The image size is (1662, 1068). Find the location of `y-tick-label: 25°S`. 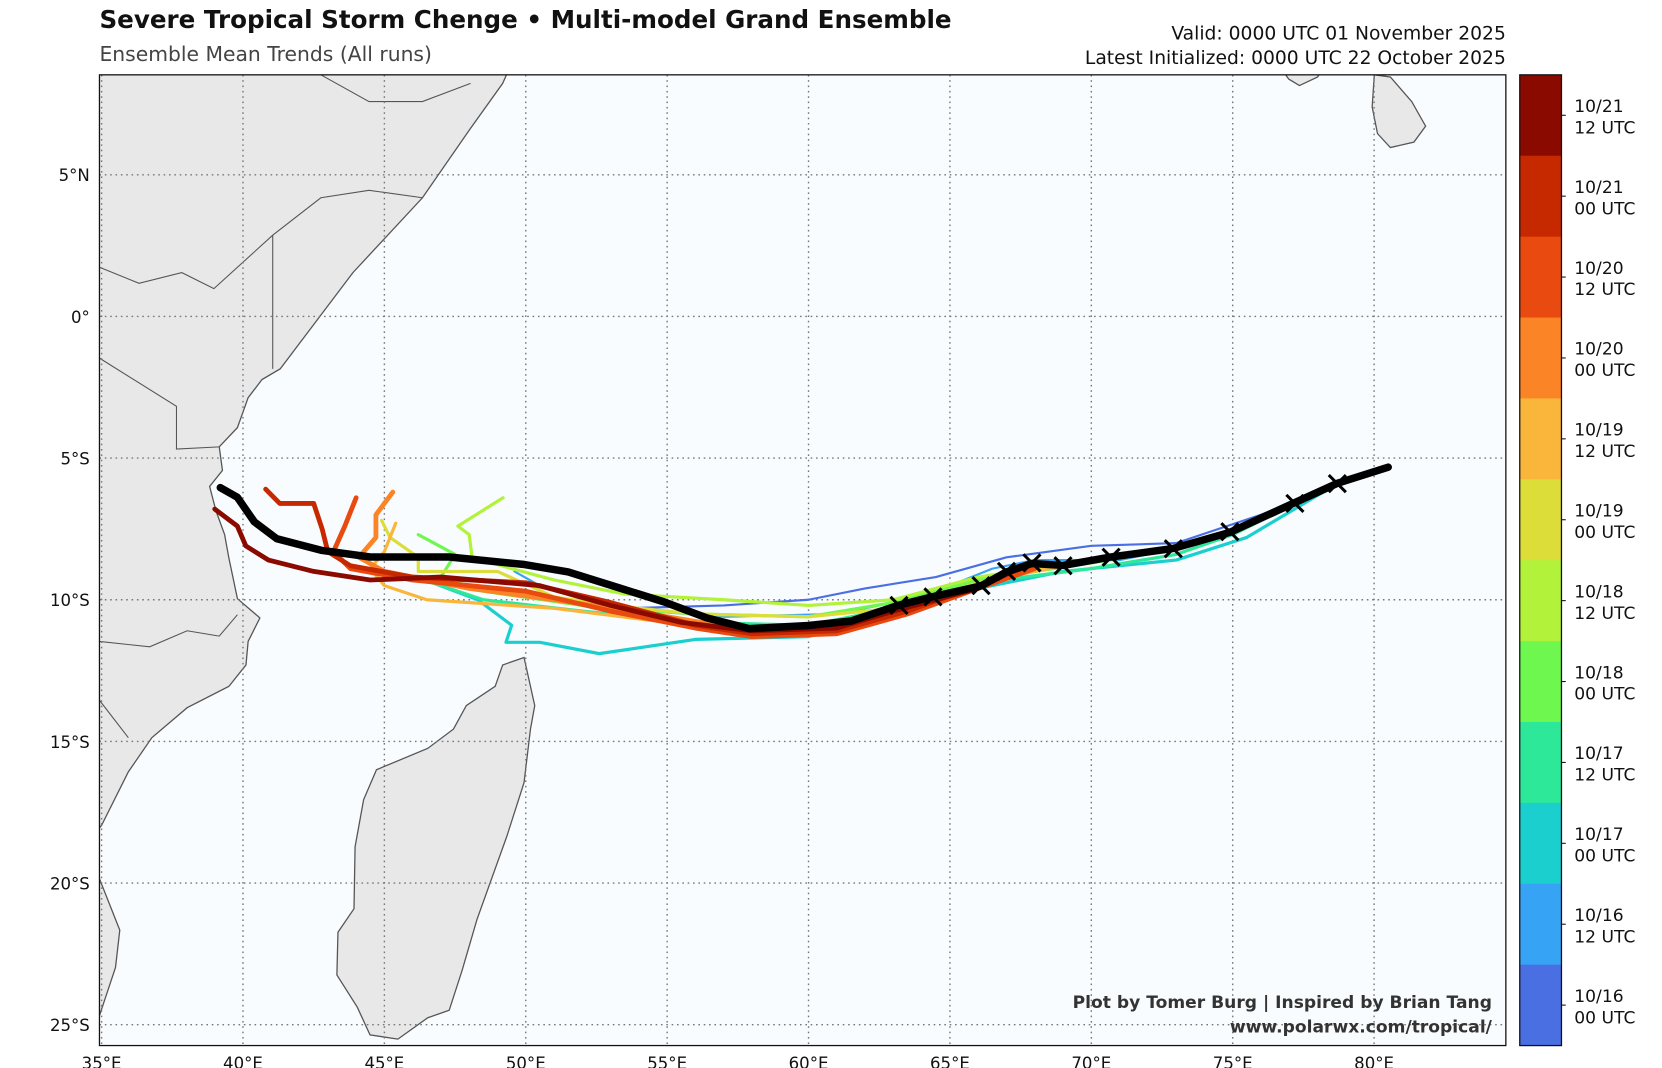

y-tick-label: 25°S is located at coordinates (70, 1025).